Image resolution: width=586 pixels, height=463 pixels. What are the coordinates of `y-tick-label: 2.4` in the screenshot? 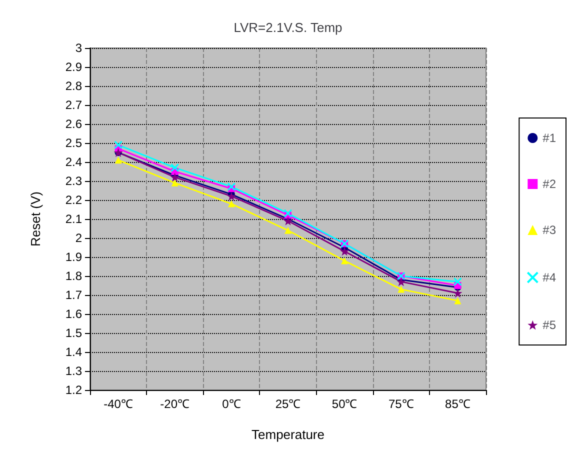 It's located at (73, 162).